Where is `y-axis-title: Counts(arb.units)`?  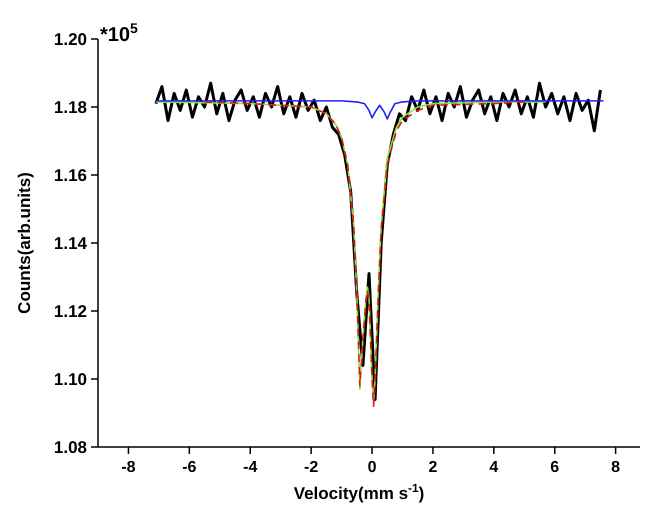
y-axis-title: Counts(arb.units) is located at coordinates (24, 243).